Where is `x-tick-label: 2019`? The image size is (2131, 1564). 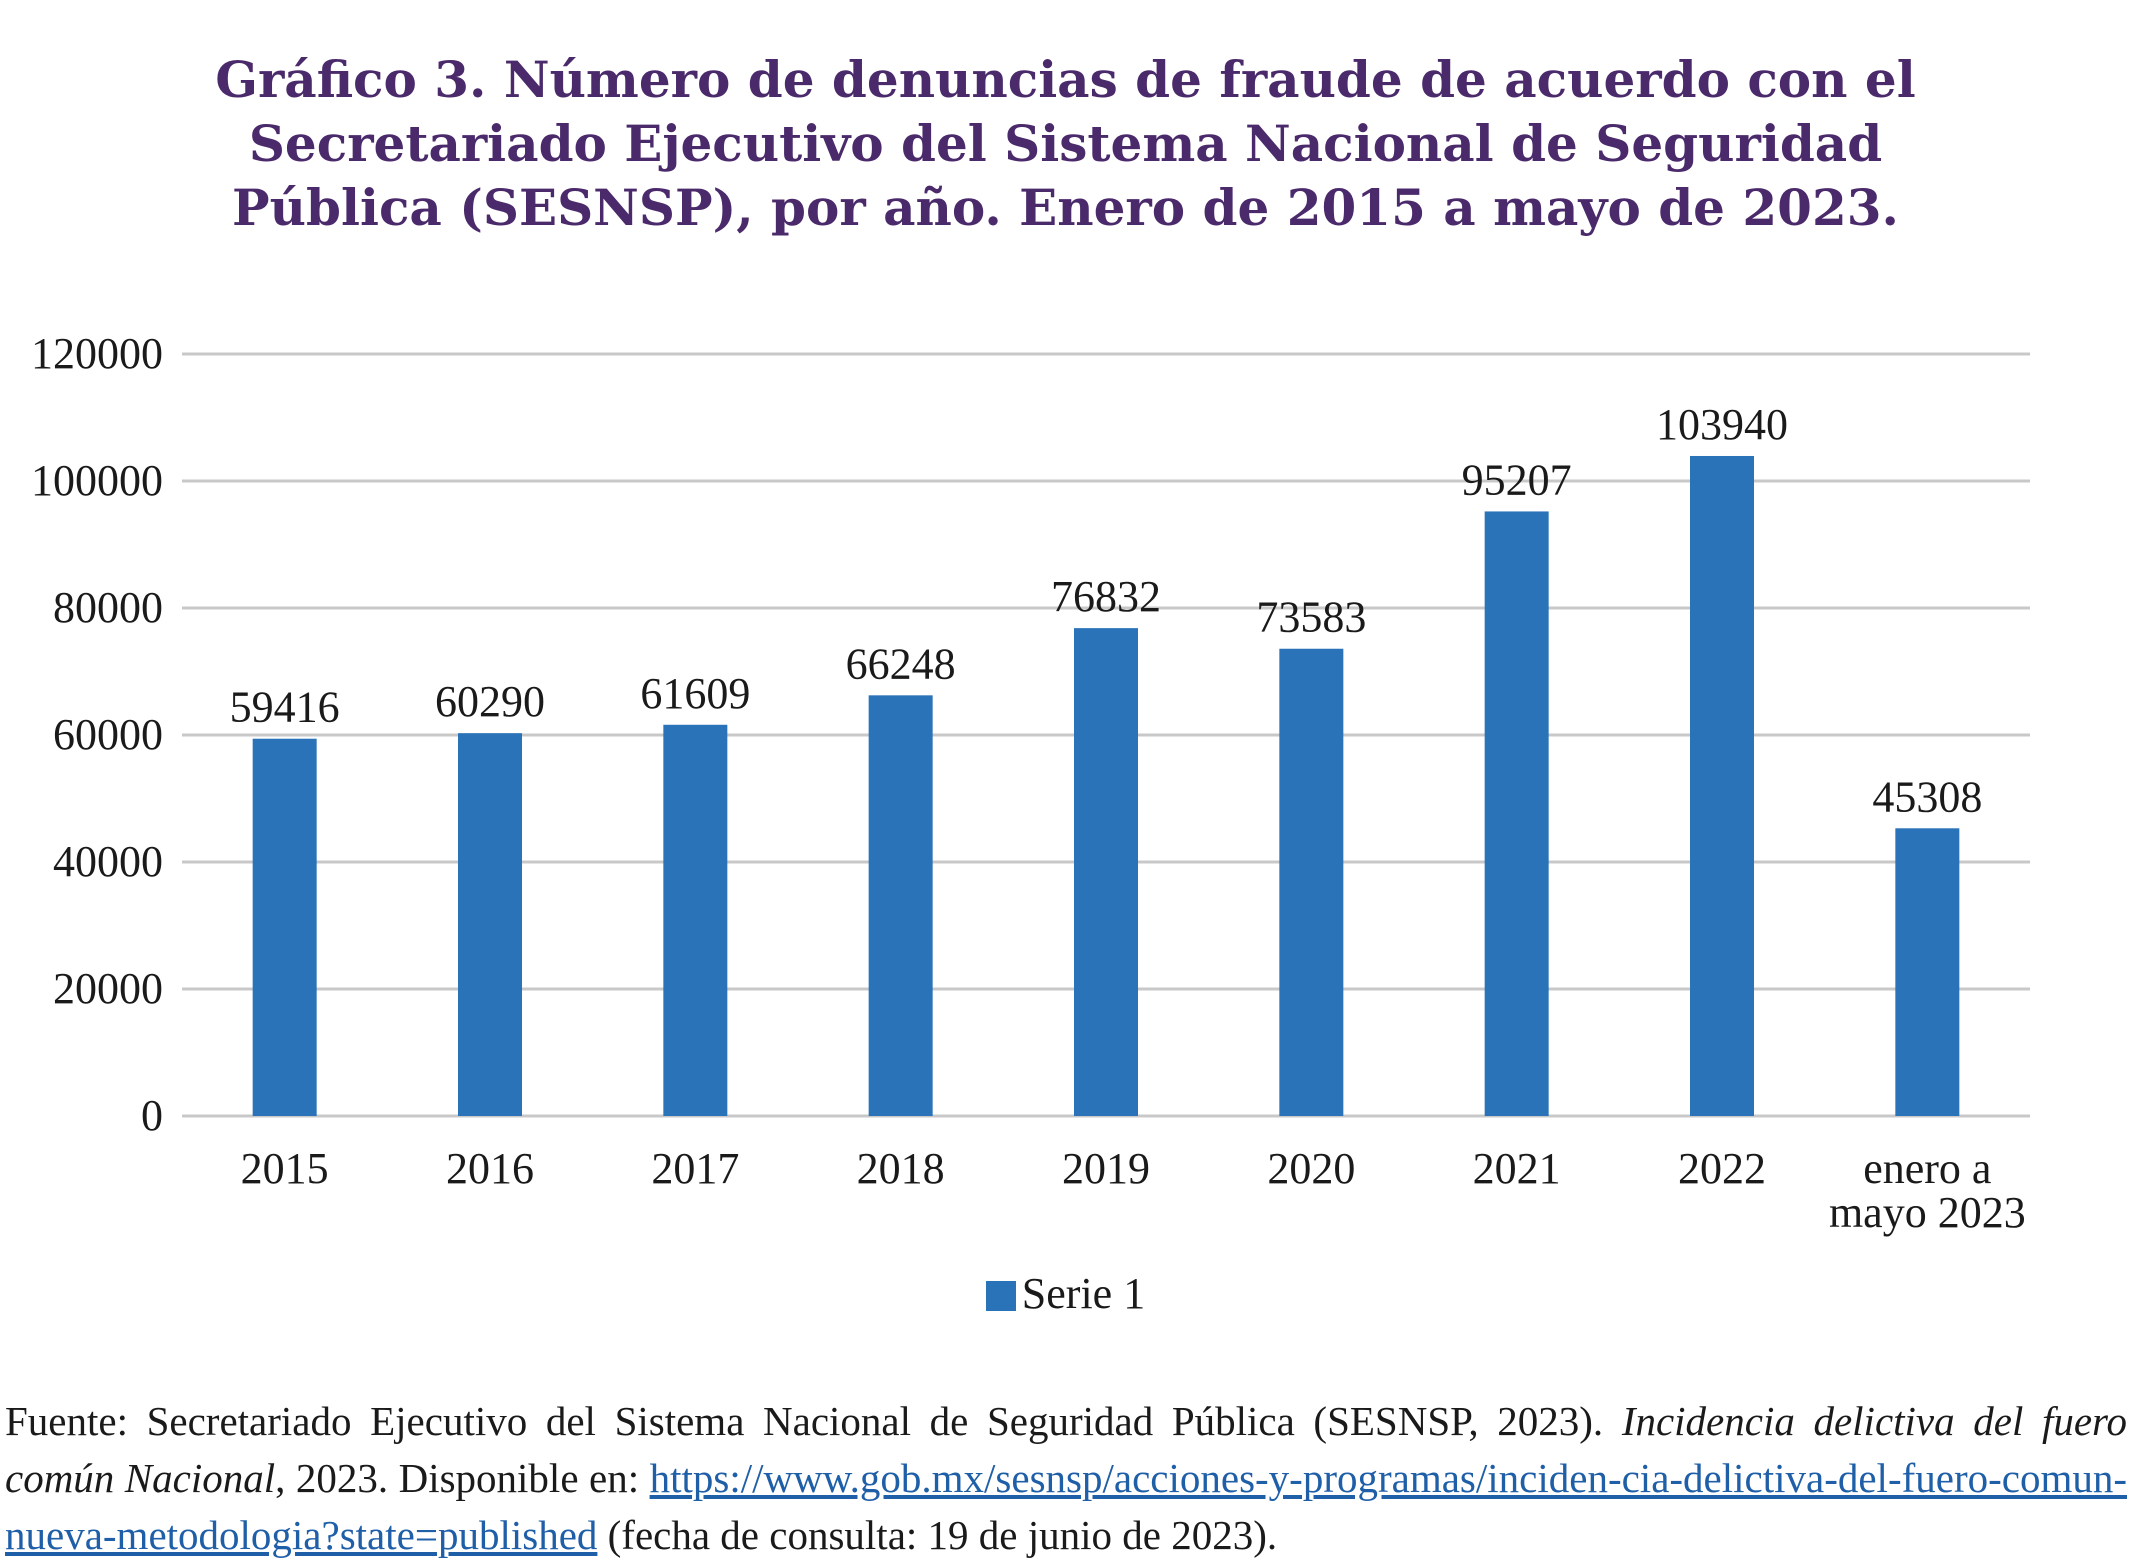
x-tick-label: 2019 is located at coordinates (1106, 1168).